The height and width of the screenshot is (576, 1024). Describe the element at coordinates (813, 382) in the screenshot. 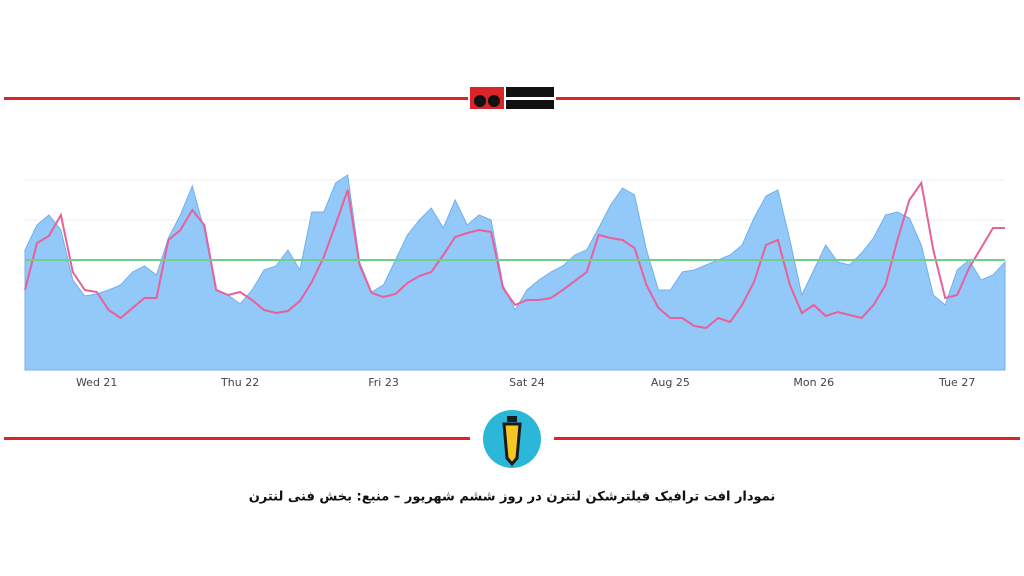

I see `x-tick-label: Mon 26` at that location.